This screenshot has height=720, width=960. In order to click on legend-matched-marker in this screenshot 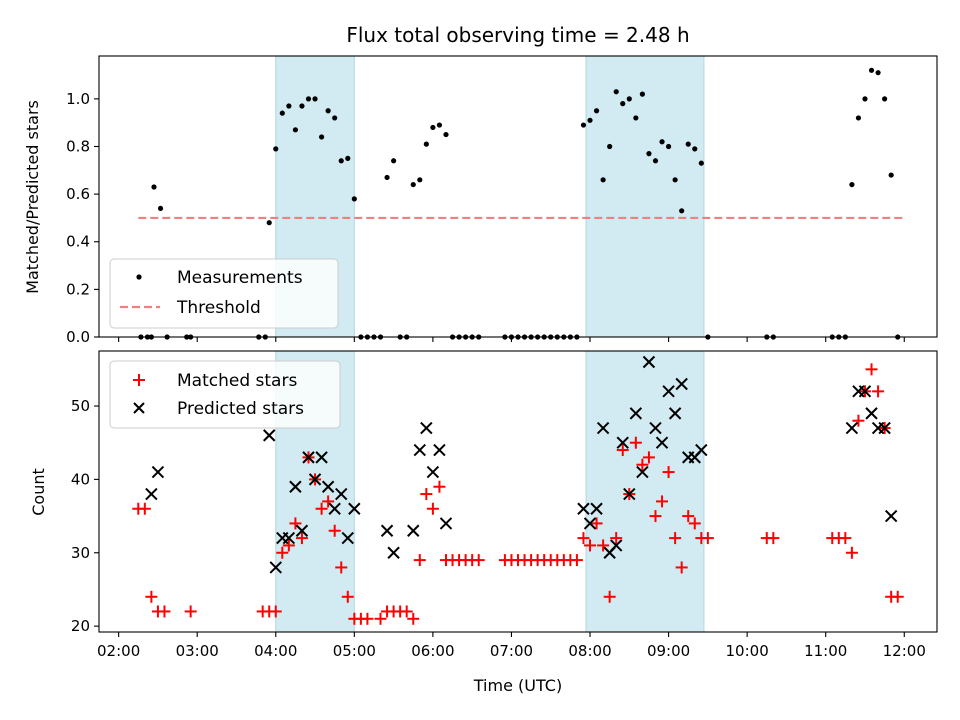, I will do `click(139, 380)`.